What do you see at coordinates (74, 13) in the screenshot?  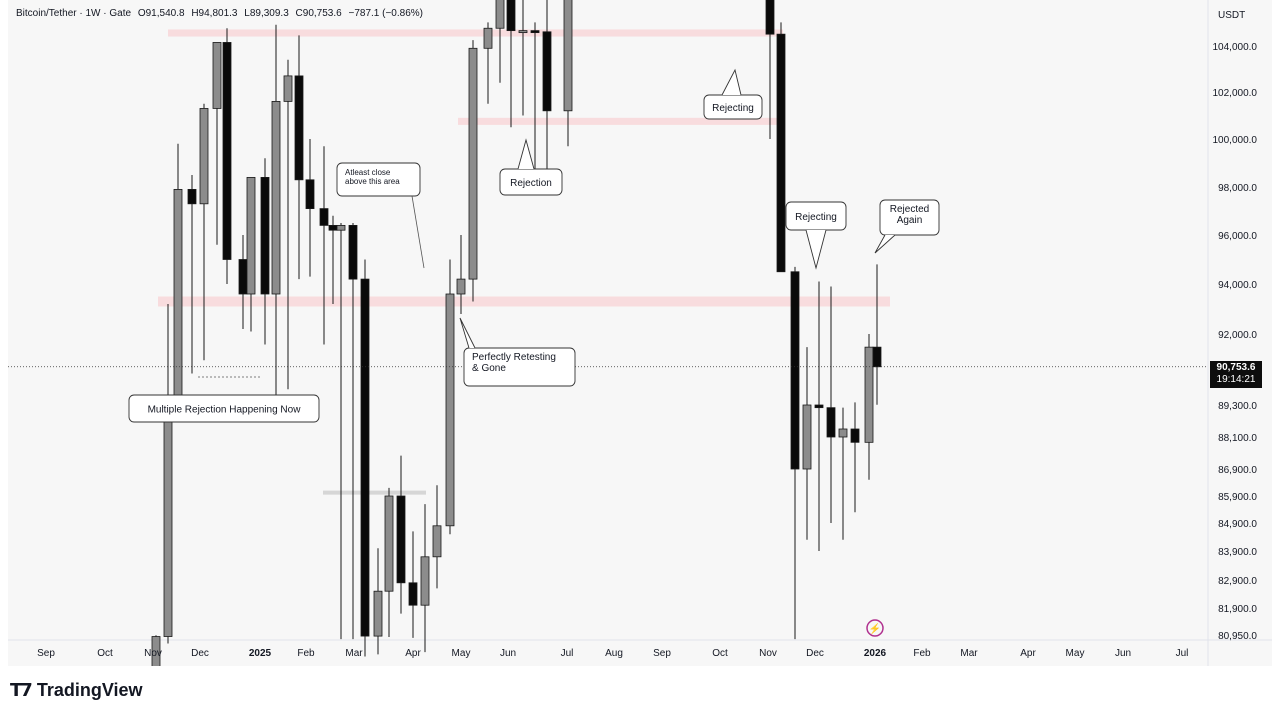 I see `symbol-name: Bitcoin/Tether · 1W · Gate` at bounding box center [74, 13].